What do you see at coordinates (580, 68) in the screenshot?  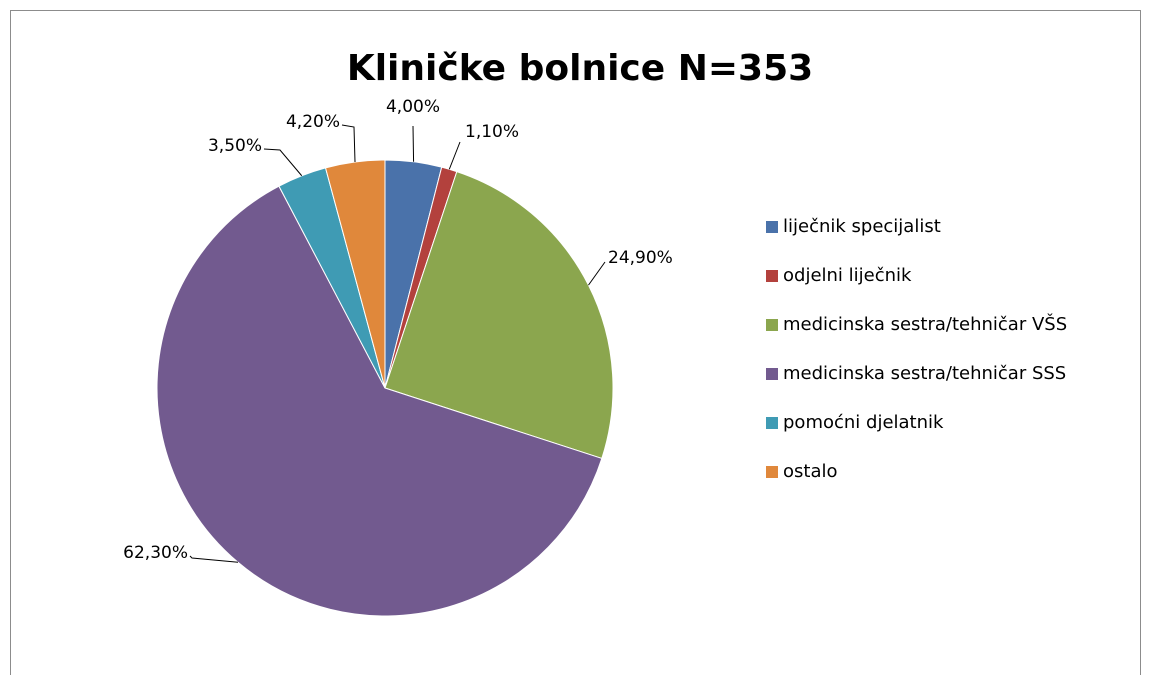 I see `chart-title: Kliničke bolnice N=353` at bounding box center [580, 68].